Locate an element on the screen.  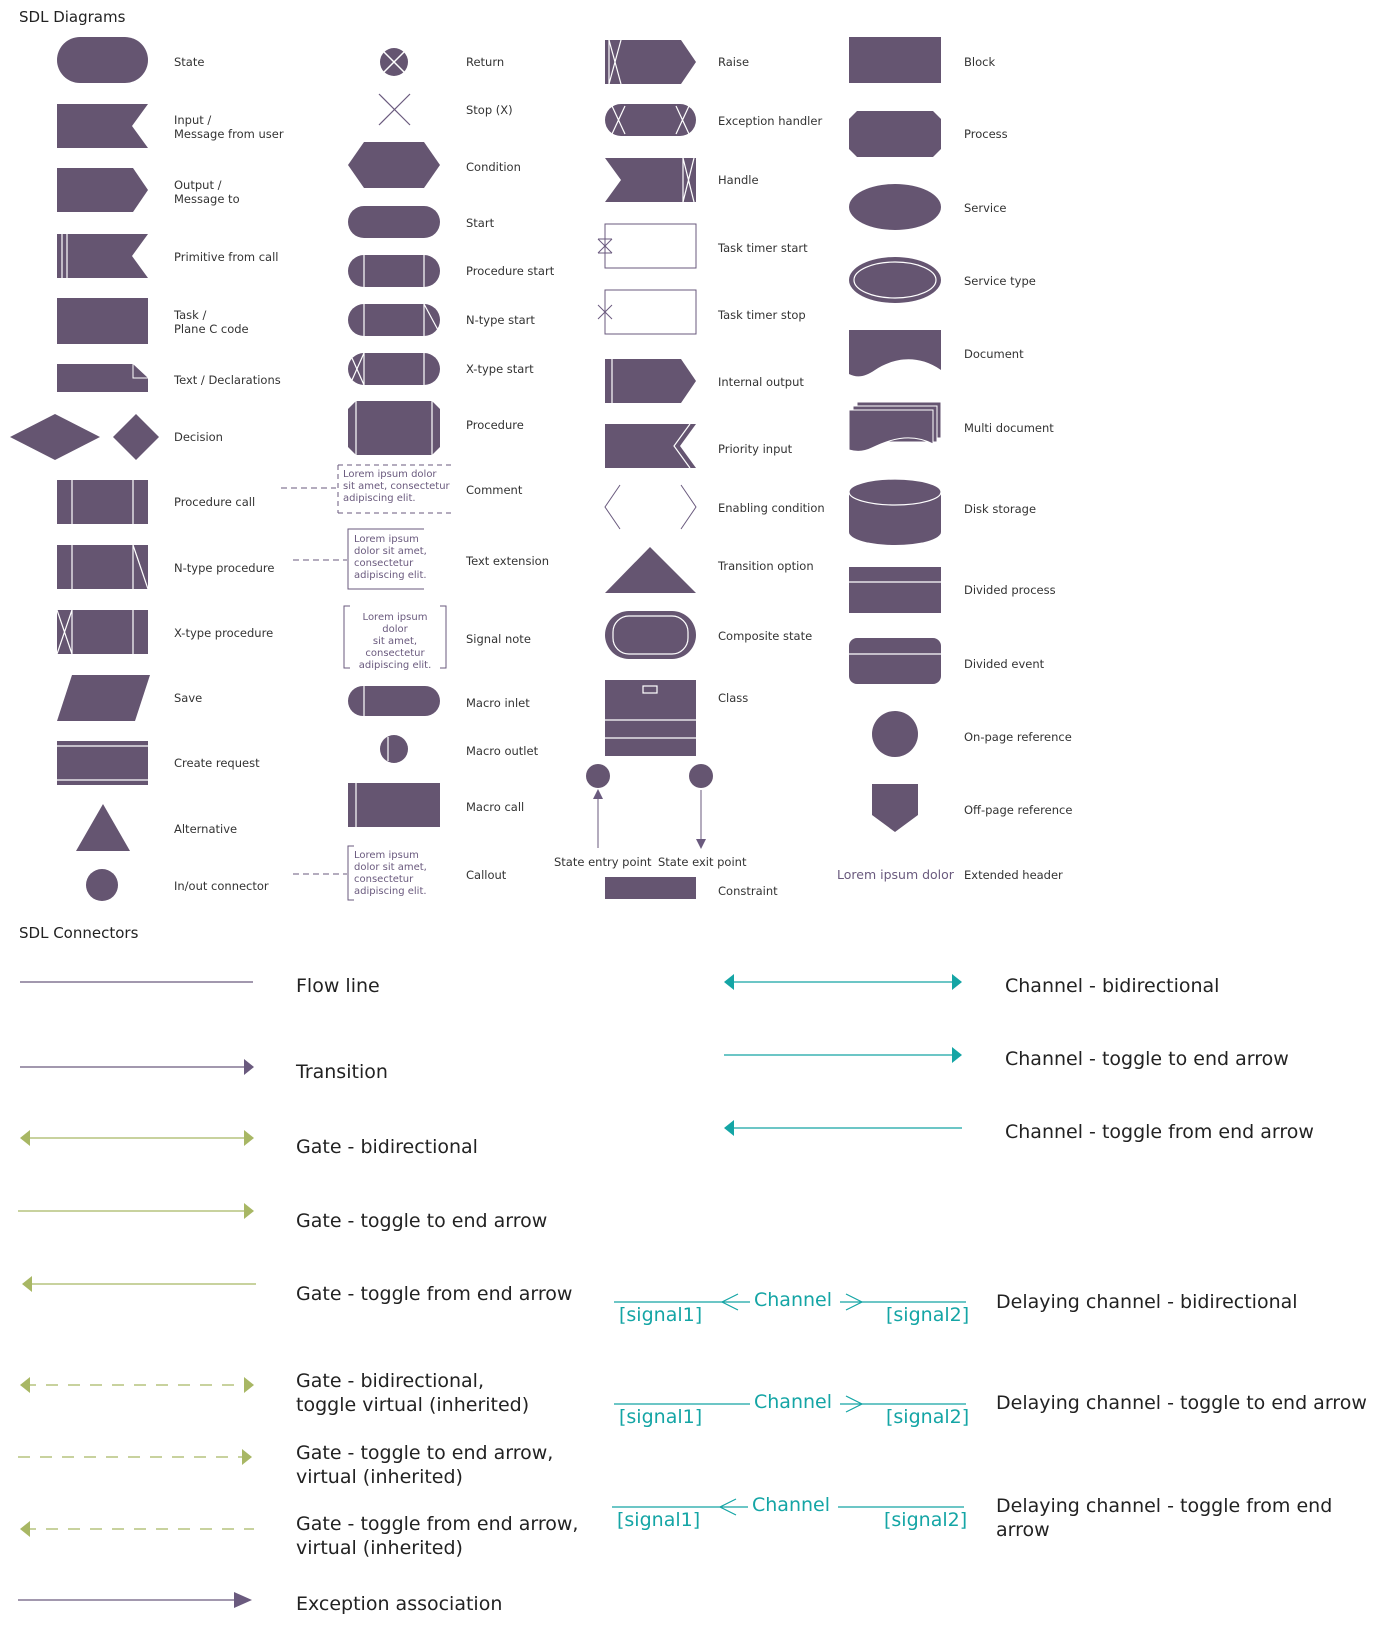
gate-to-label: Gate - toggle to end arrow is located at coordinates (422, 1221).